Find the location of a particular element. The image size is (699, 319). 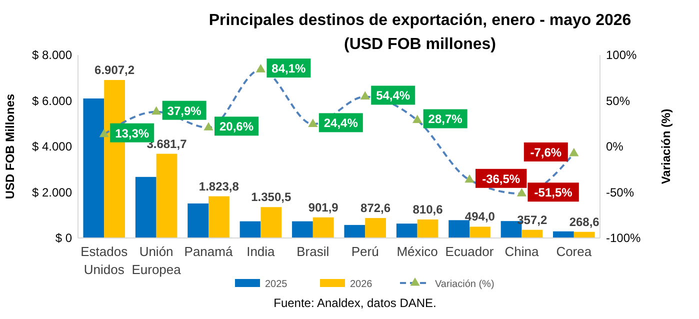

chart-title: Principales destinos de exportación, enero - mayo 2026 is located at coordinates (420, 20).